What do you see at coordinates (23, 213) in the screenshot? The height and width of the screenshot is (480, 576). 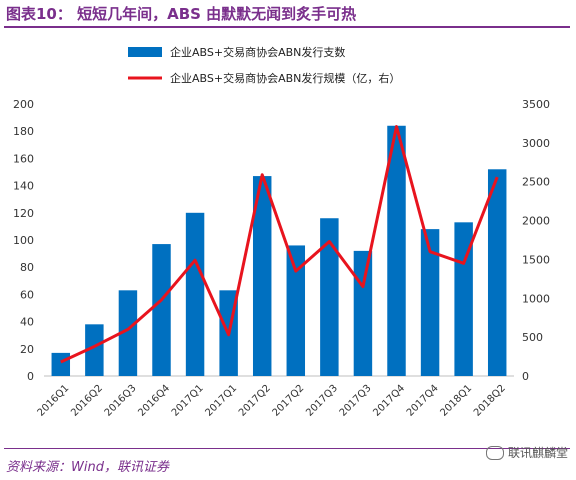 I see `y-left-tick-label: 120` at bounding box center [23, 213].